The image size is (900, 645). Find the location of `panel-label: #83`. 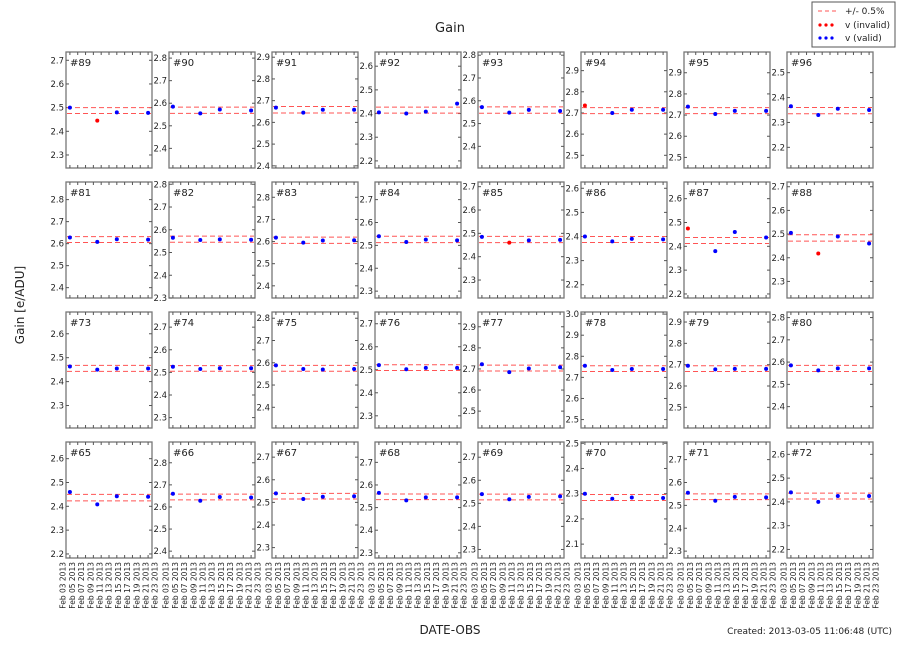

panel-label: #83 is located at coordinates (286, 193).